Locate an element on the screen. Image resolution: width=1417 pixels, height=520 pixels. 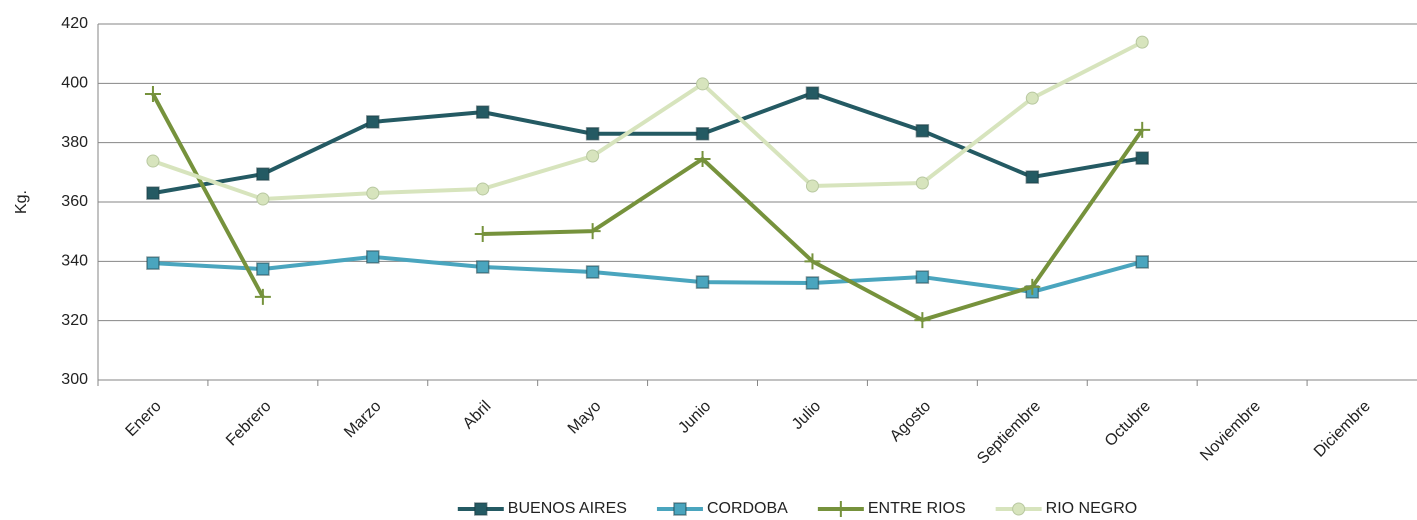
x-tick-label: Agosto is located at coordinates (910, 421).